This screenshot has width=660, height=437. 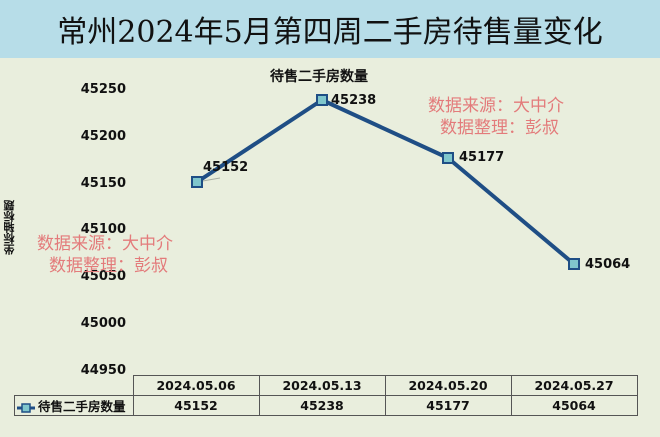 What do you see at coordinates (574, 385) in the screenshot?
I see `column-header: 2024.05.27` at bounding box center [574, 385].